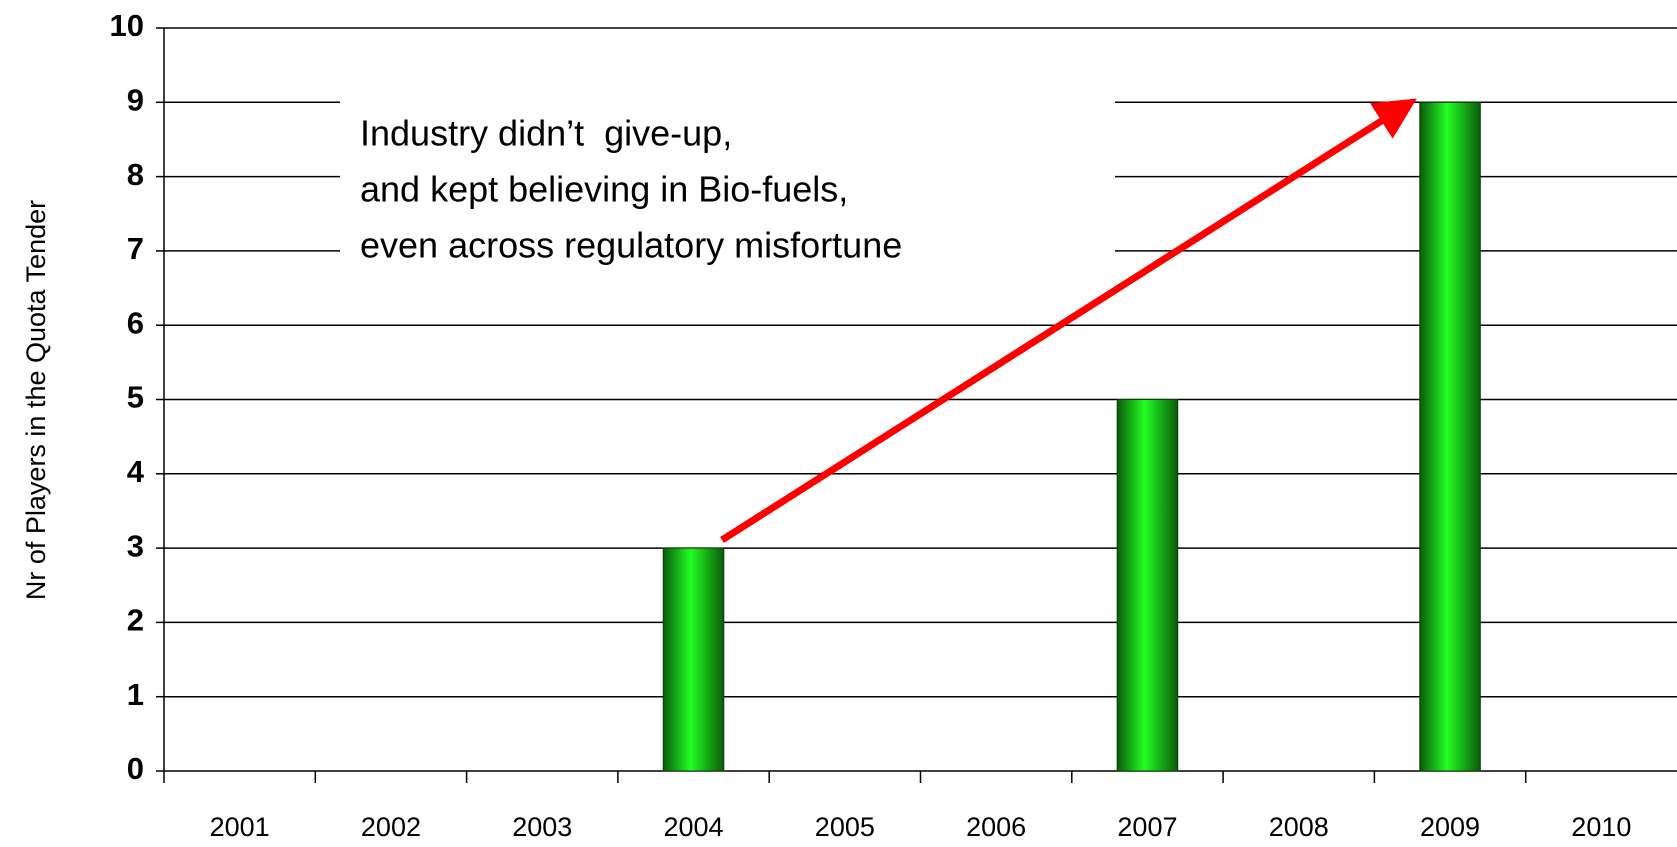 This screenshot has width=1677, height=847. I want to click on y-tick-label: 8, so click(135, 174).